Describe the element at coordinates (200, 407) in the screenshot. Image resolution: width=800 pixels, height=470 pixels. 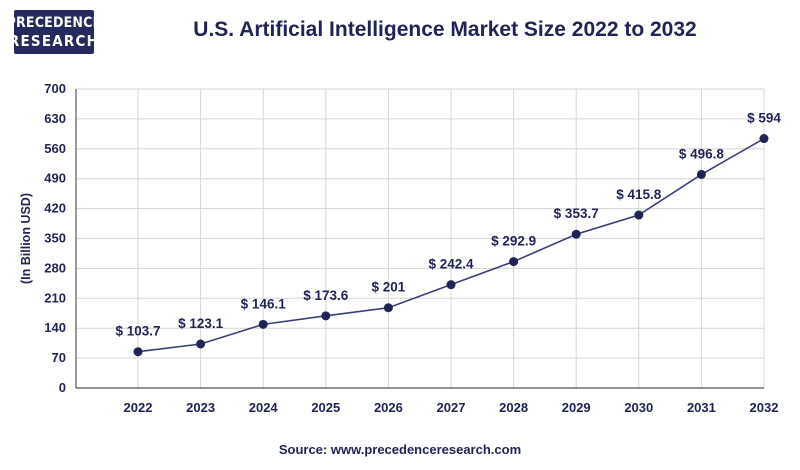
I see `x-tick-label: 2023` at that location.